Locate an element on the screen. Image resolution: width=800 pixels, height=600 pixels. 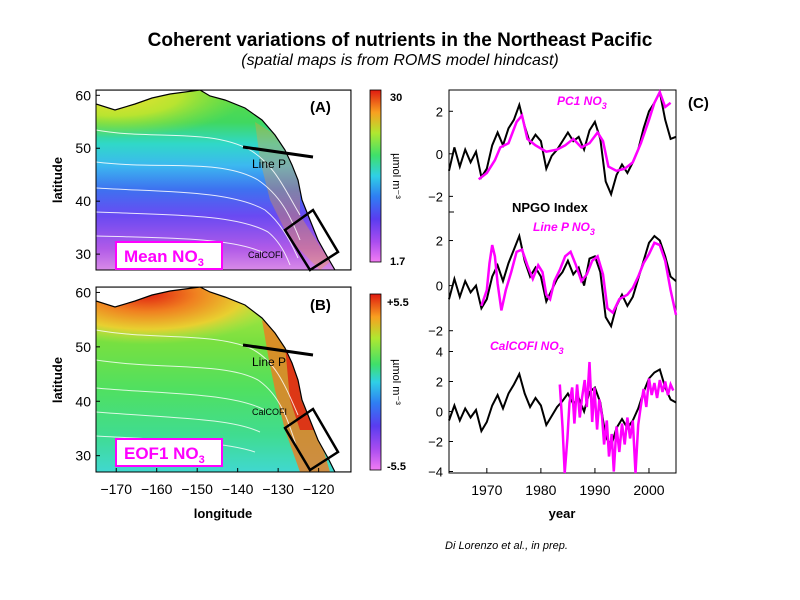
lat-ticks-a: 30 40 50 60 is located at coordinates (87, 174).